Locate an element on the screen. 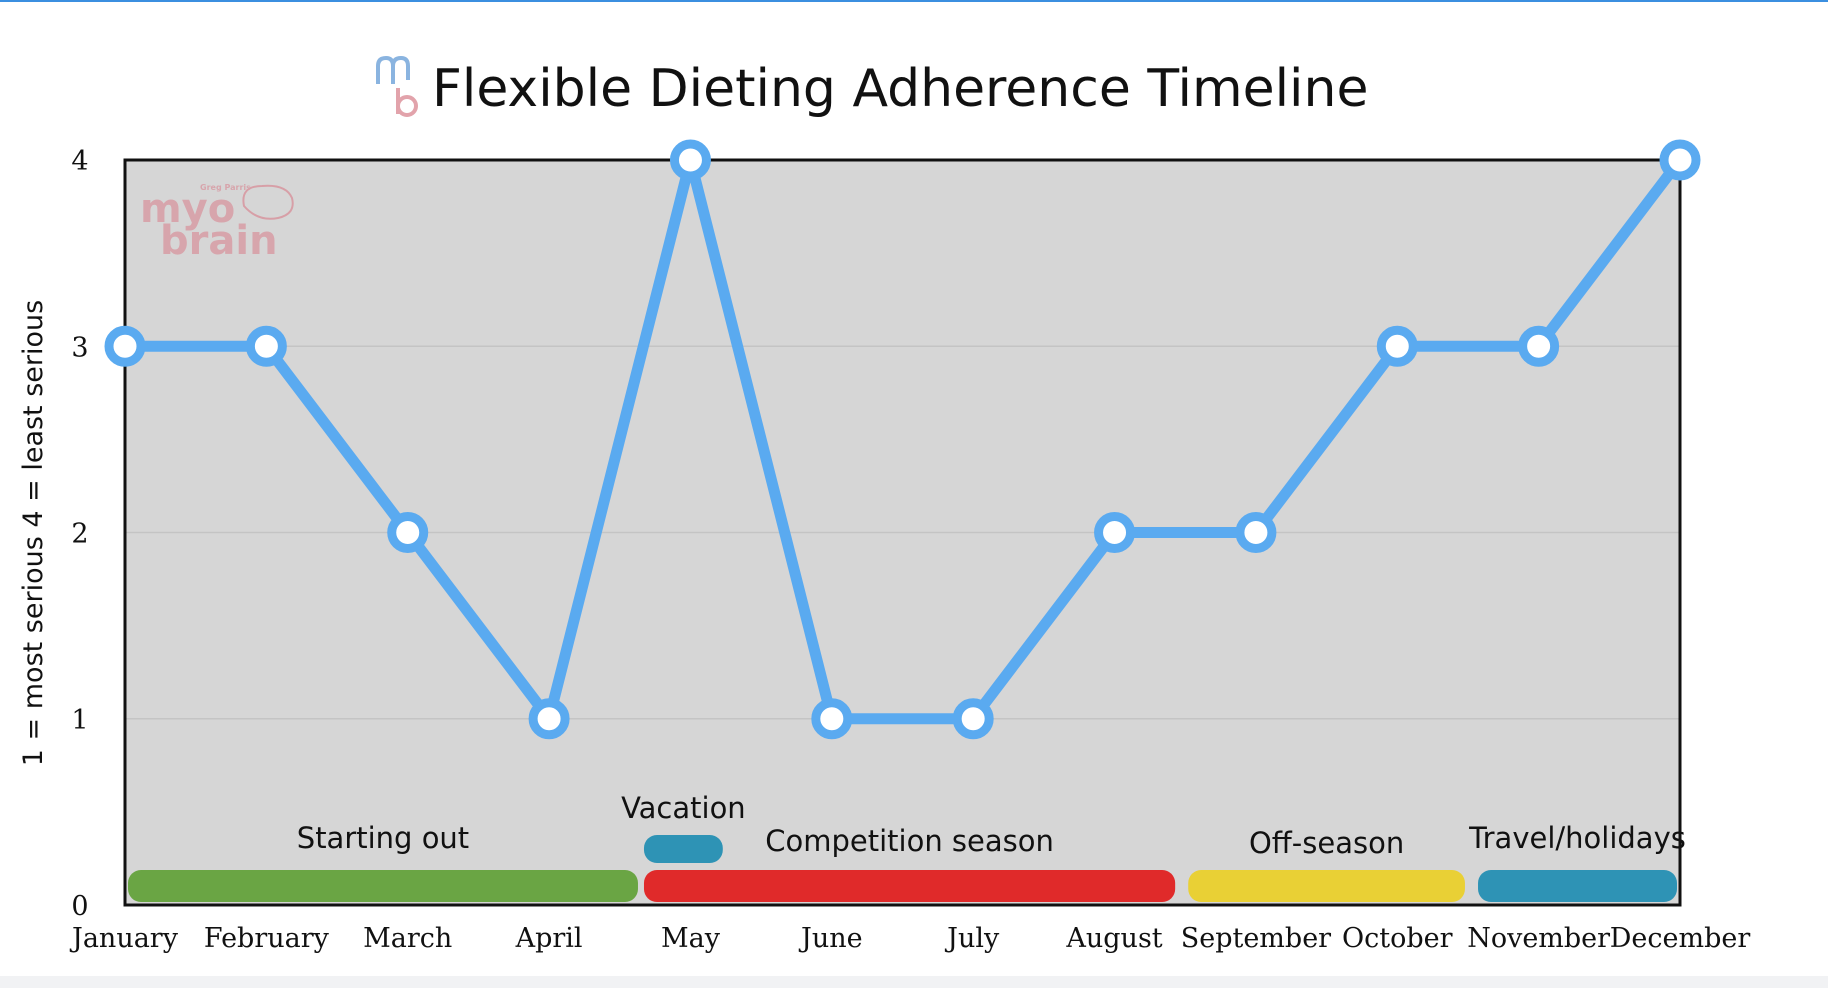  phase-label: Competition season is located at coordinates (909, 841).